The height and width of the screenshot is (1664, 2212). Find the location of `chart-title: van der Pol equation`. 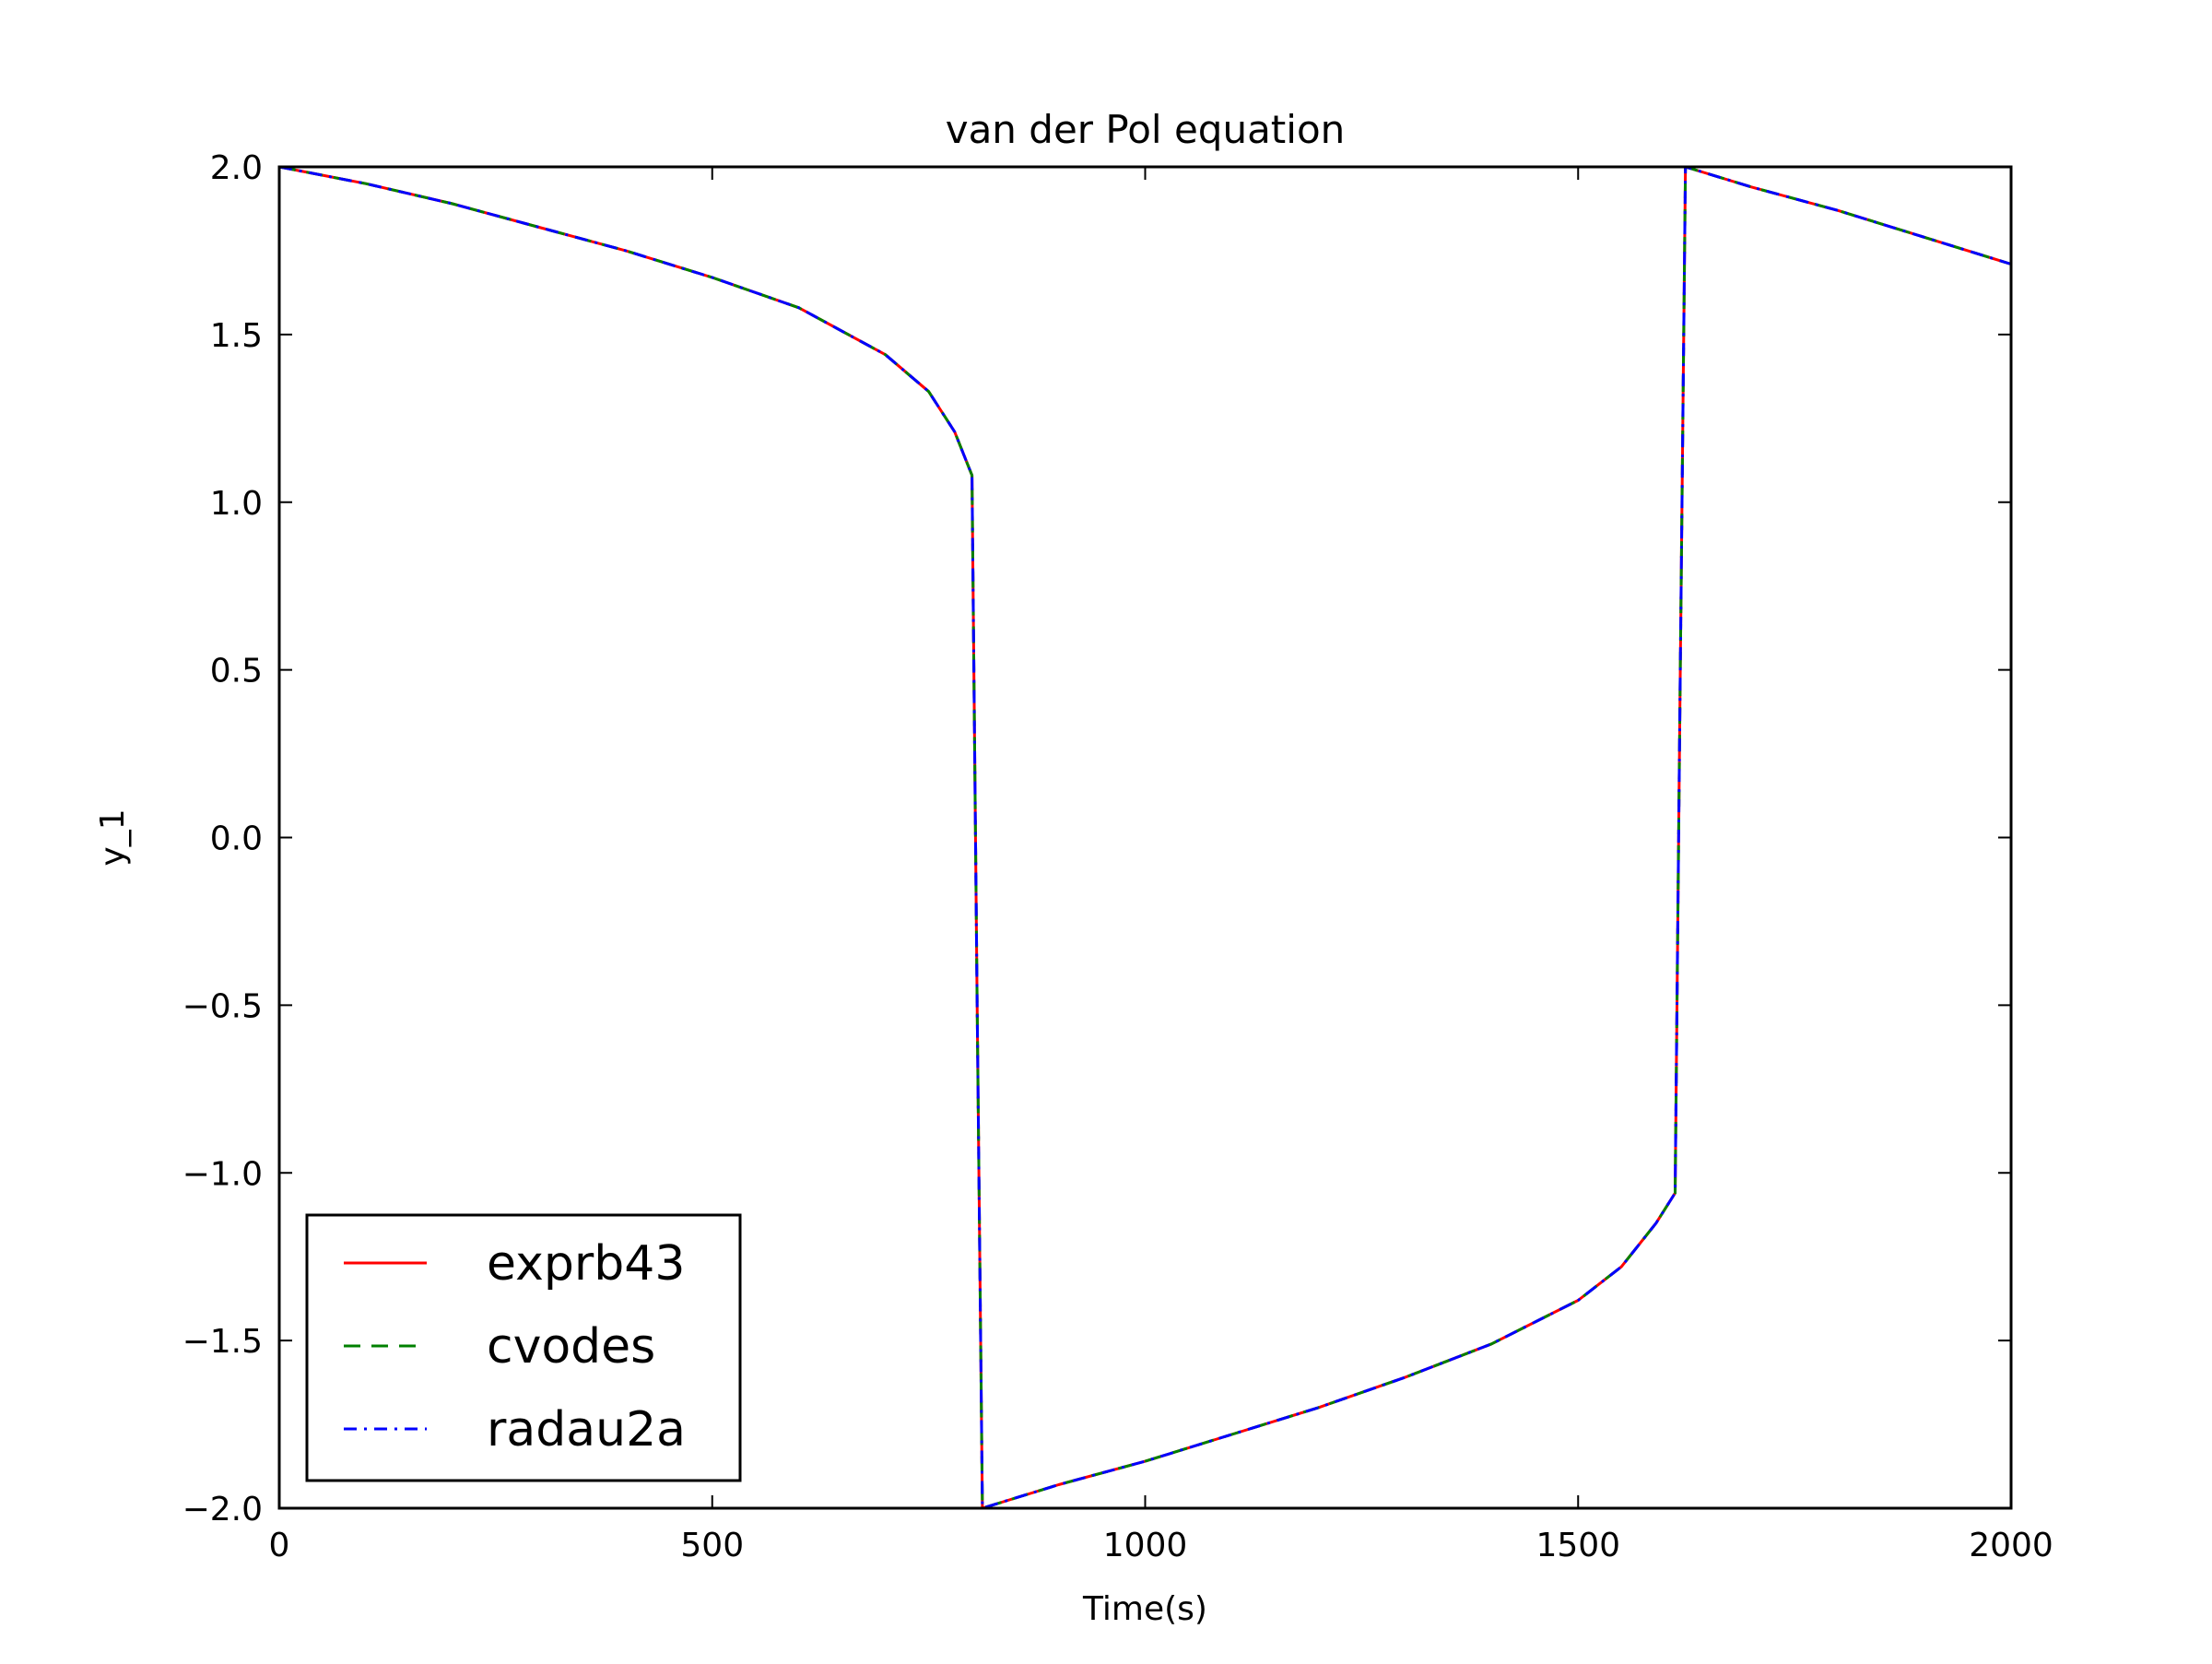

chart-title: van der Pol equation is located at coordinates (1146, 129).